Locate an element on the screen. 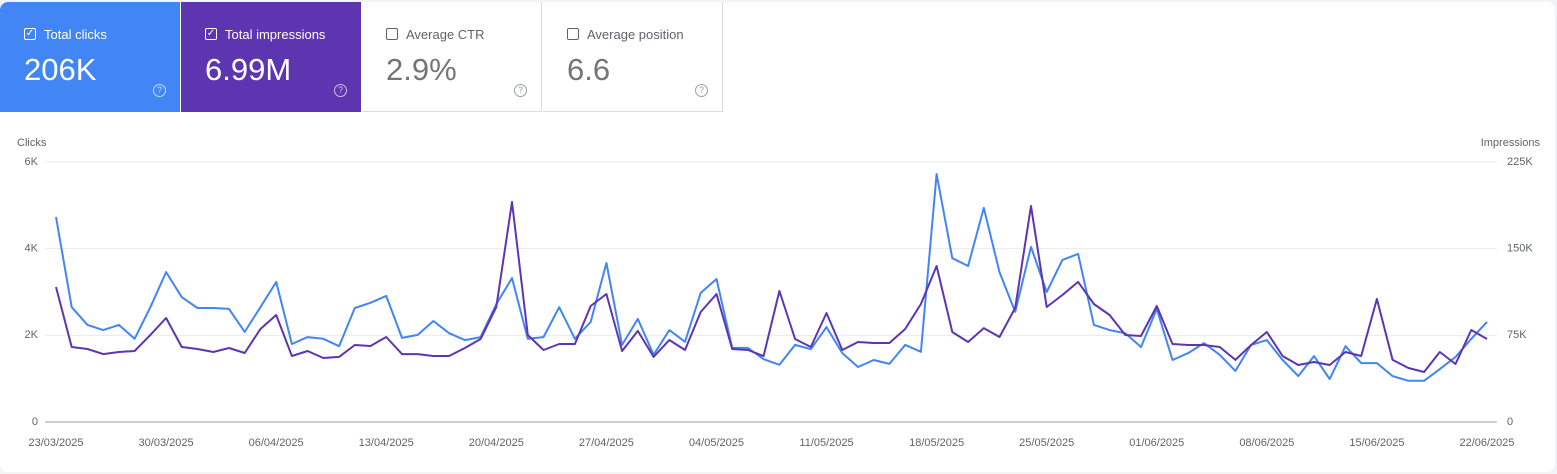  metric-card: Average CTR 2.9%? is located at coordinates (452, 57).